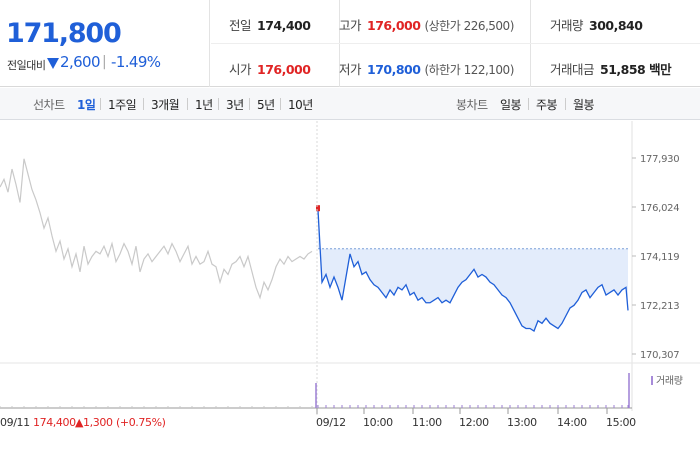 The height and width of the screenshot is (450, 700). Describe the element at coordinates (64, 33) in the screenshot. I see `current-price: 171,800` at that location.